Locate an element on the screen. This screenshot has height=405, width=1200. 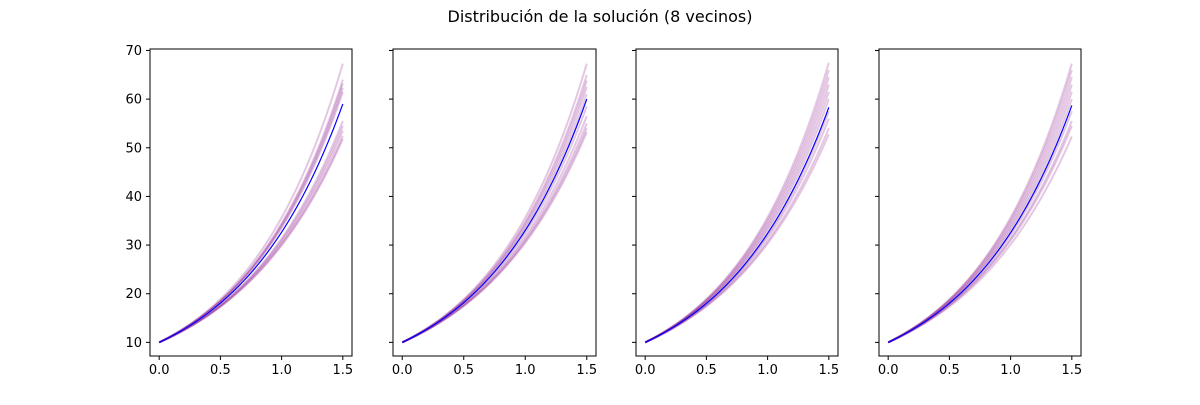
subplot-2: 0.0 0.5 1.0 1.5 is located at coordinates (493, 213).